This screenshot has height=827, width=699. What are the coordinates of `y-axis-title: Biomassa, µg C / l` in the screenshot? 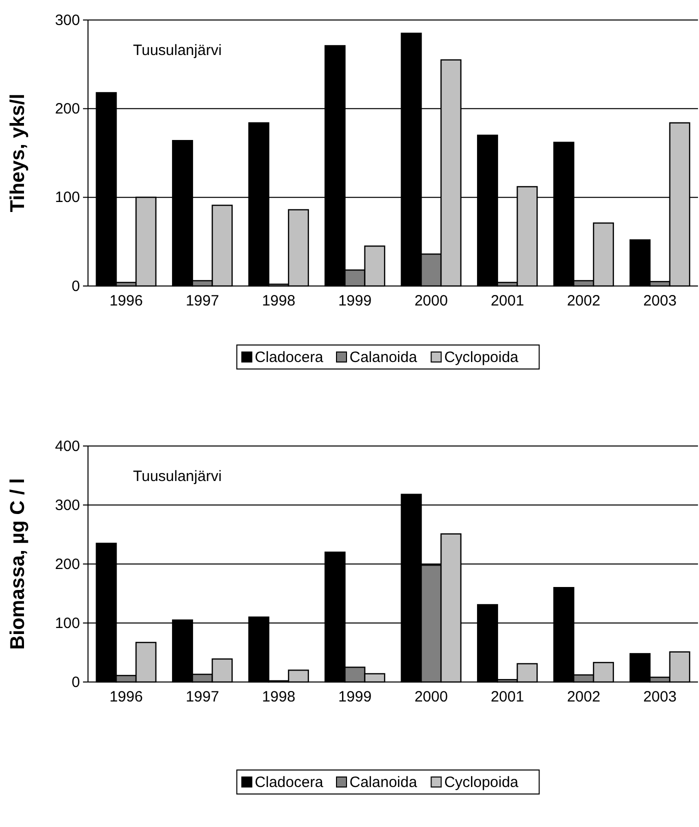 It's located at (18, 564).